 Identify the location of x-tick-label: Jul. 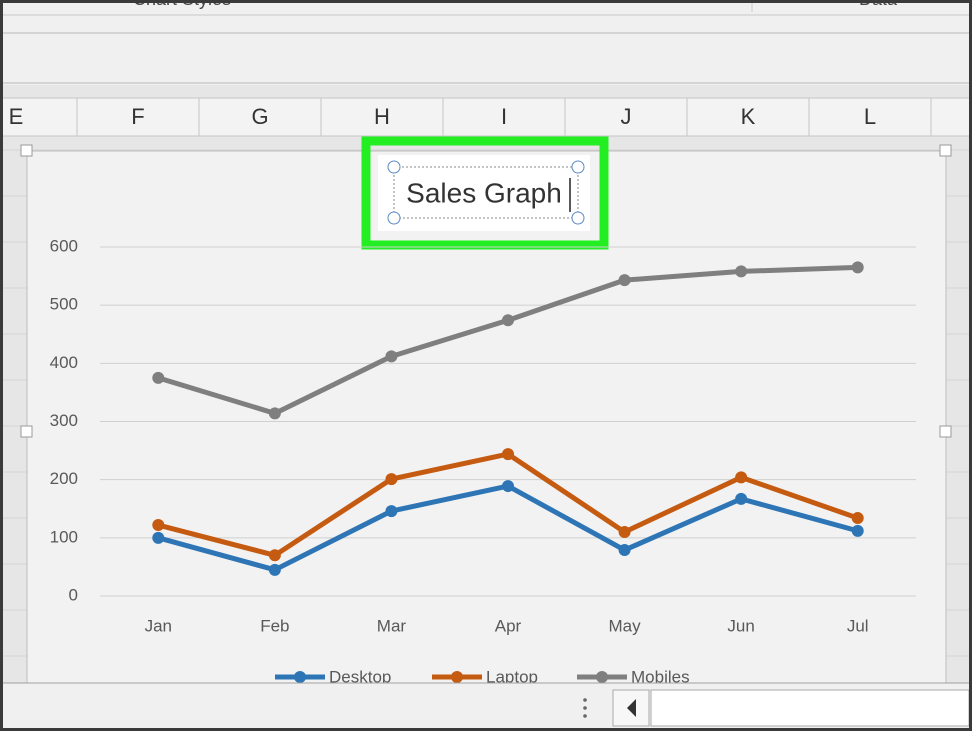
(858, 625).